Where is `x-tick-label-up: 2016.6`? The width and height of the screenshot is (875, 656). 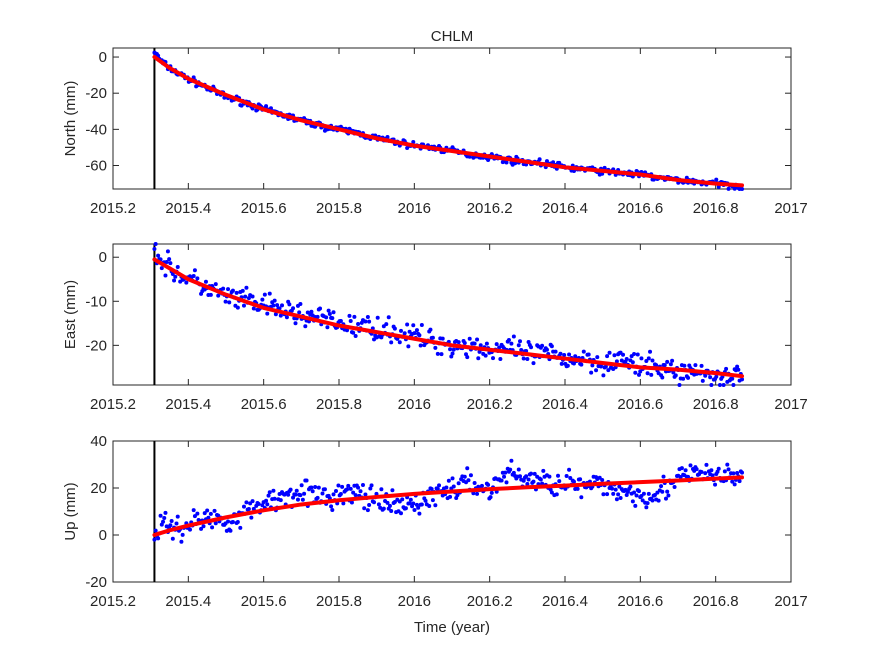 x-tick-label-up: 2016.6 is located at coordinates (640, 601).